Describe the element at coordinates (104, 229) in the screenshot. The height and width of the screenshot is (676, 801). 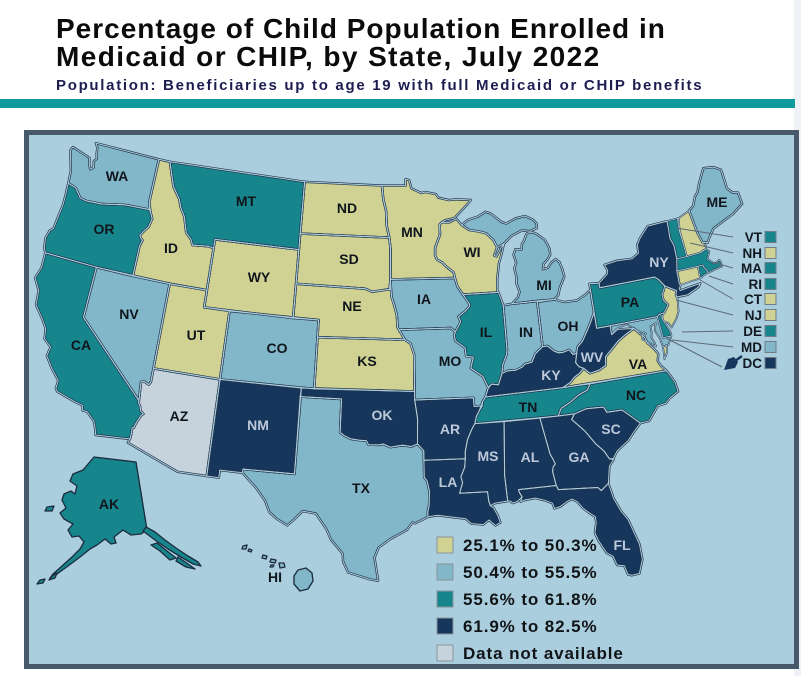
I see `svg-text: OR` at that location.